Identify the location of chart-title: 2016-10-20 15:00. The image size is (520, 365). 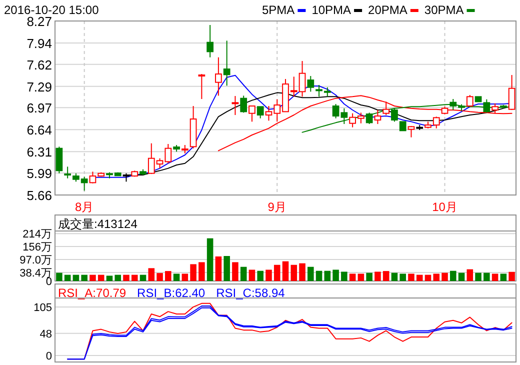
(52, 10).